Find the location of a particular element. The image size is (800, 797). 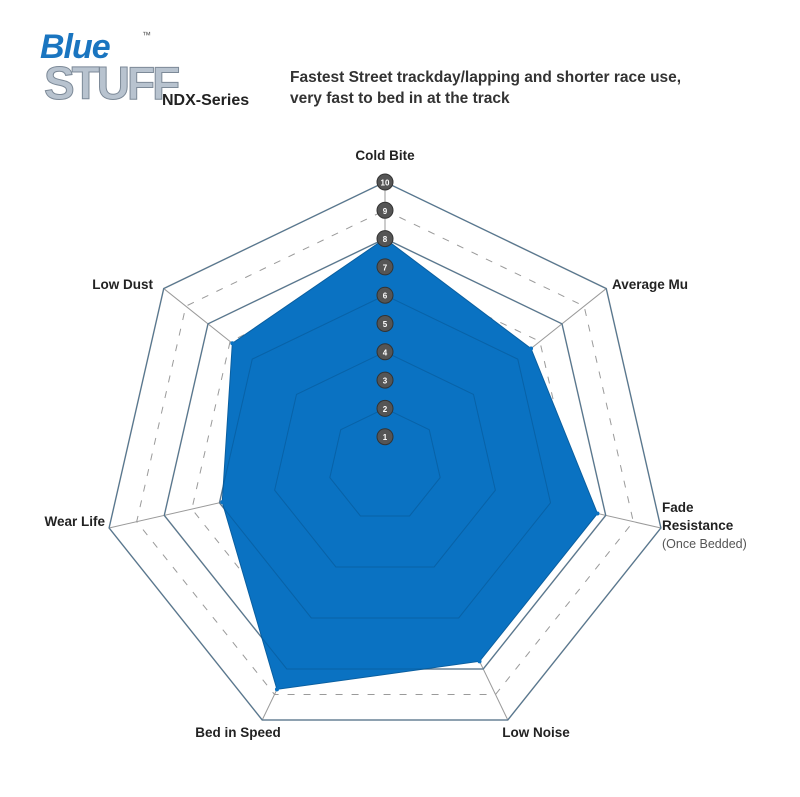

series-name: NDX-Series is located at coordinates (206, 100).